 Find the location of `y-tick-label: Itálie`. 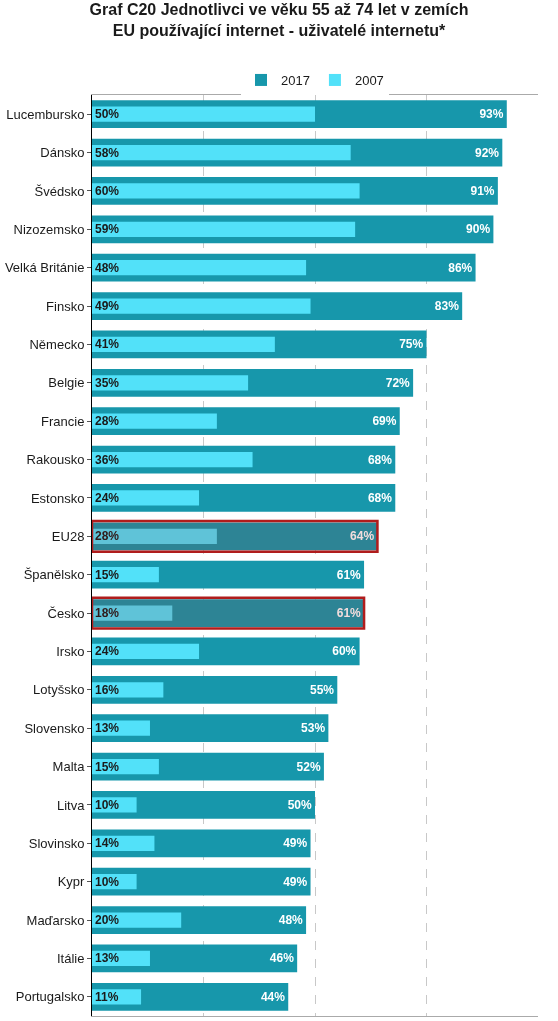

y-tick-label: Itálie is located at coordinates (70, 958).